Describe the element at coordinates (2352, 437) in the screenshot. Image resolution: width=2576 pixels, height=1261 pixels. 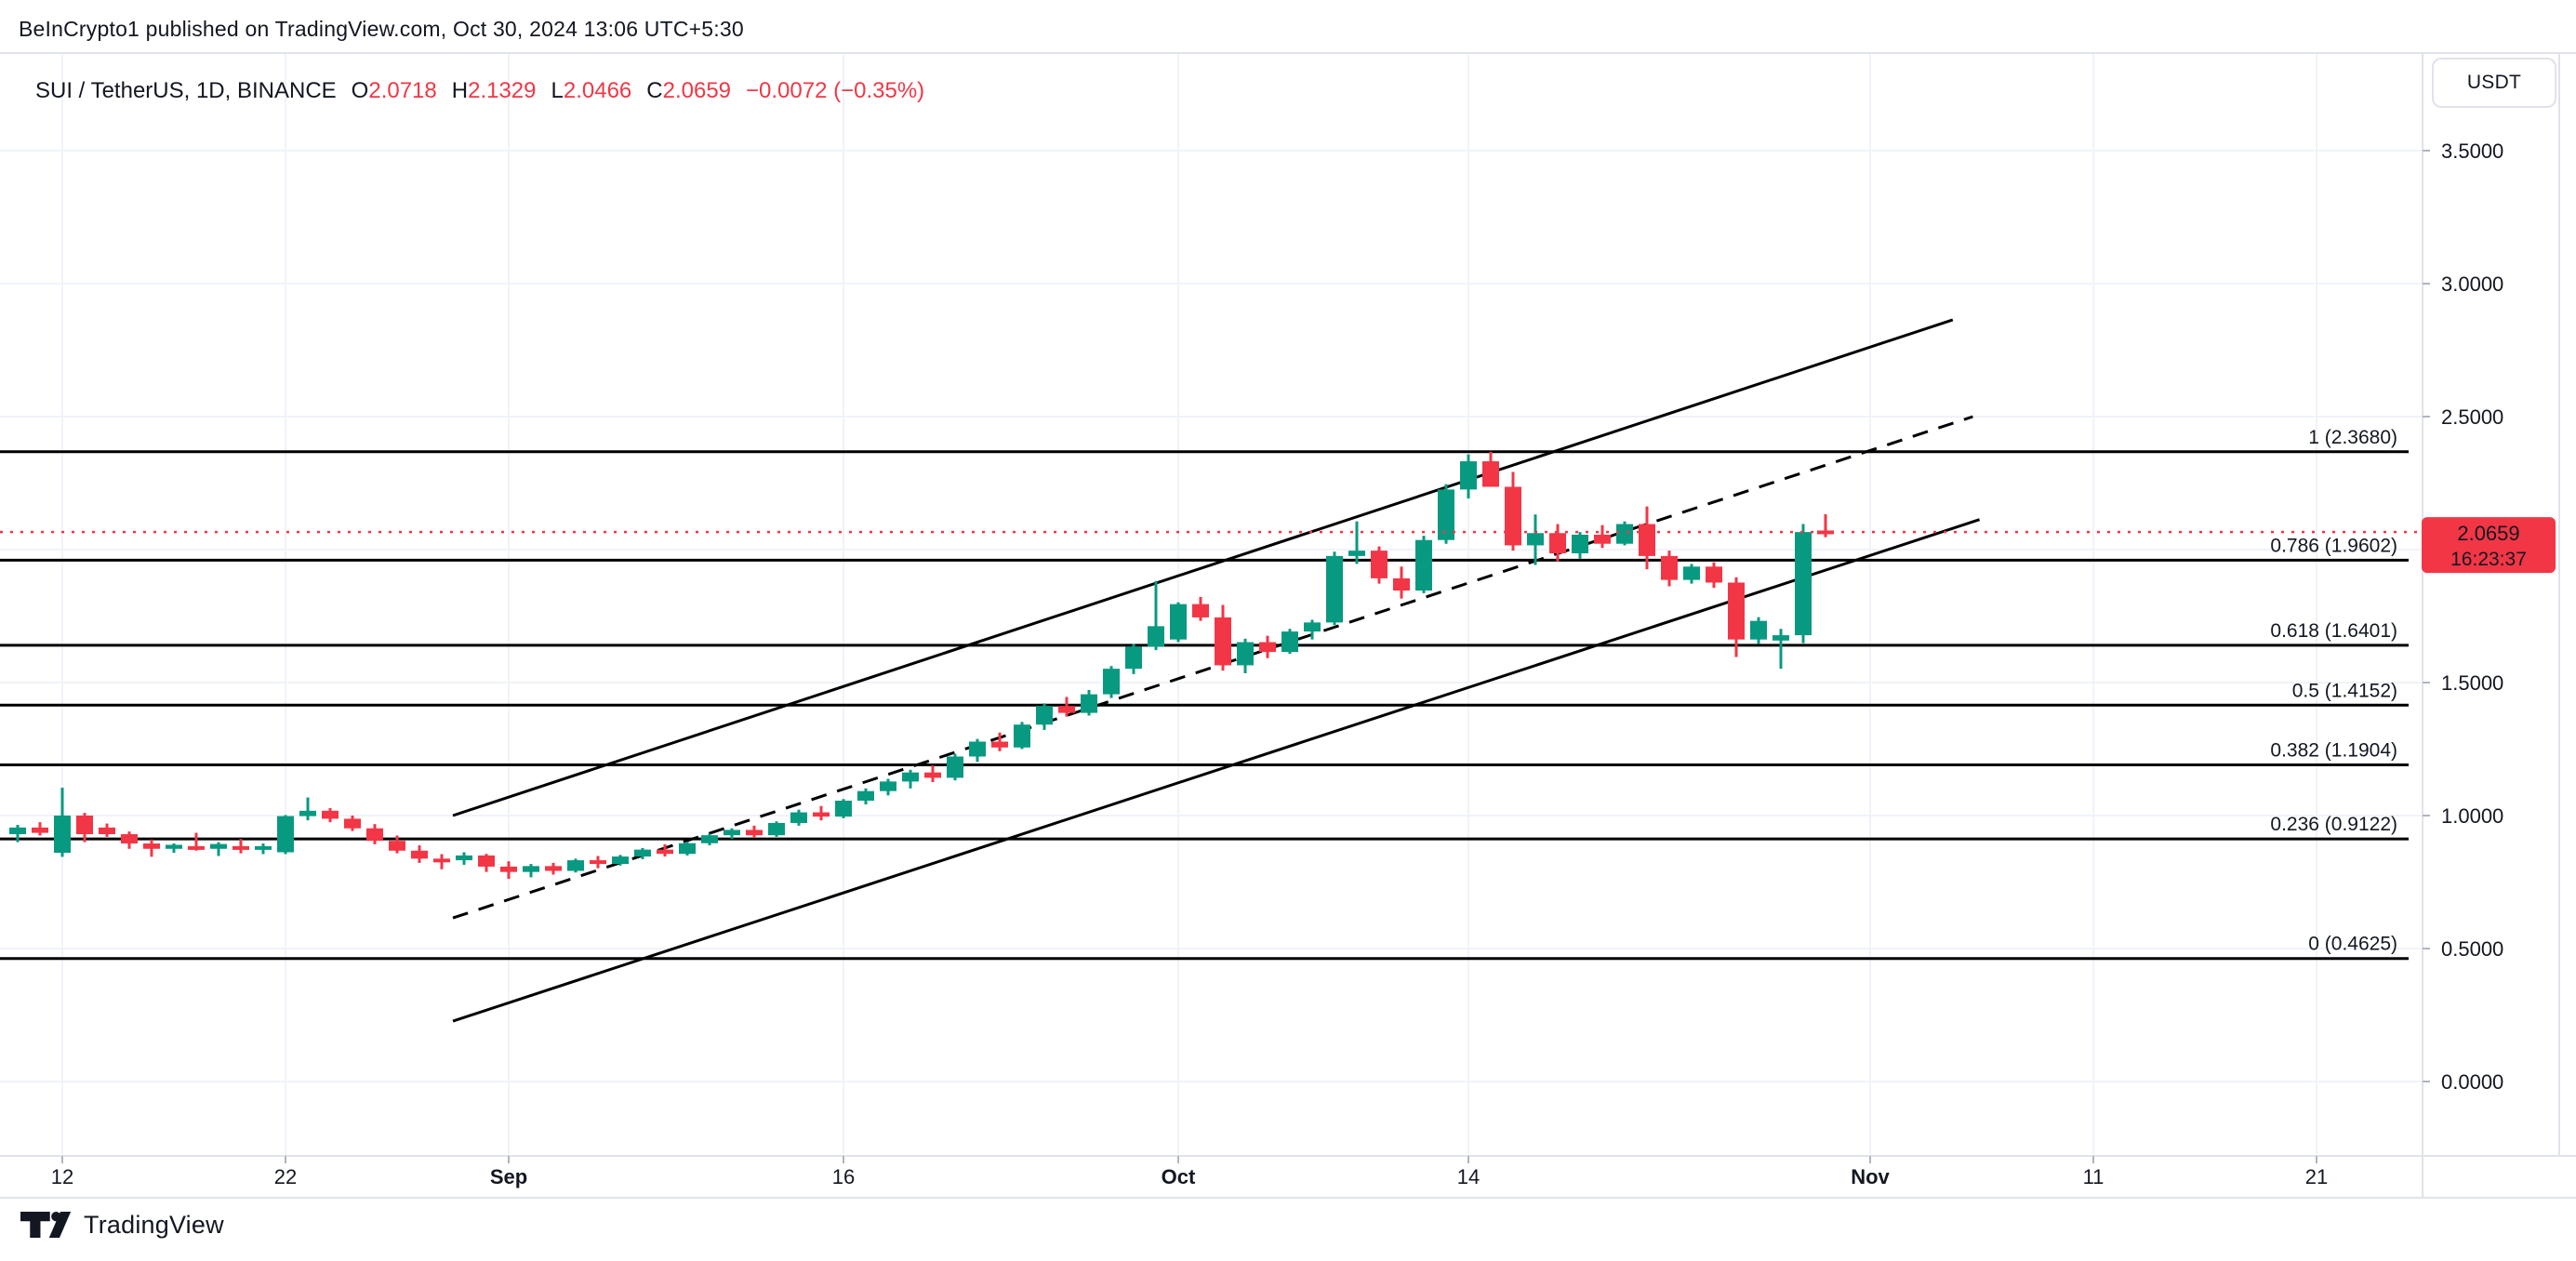
I see `fib-label: 1 (2.3680)` at that location.